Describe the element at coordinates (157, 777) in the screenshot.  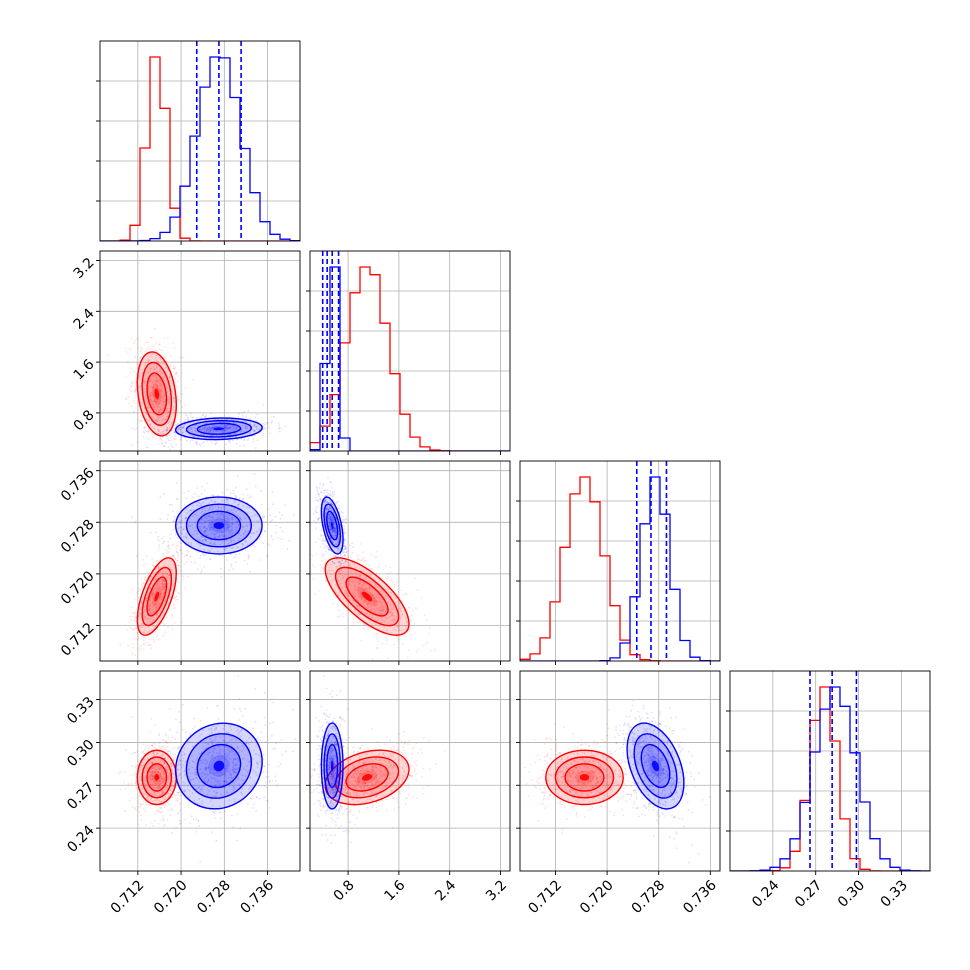
I see `density-red` at that location.